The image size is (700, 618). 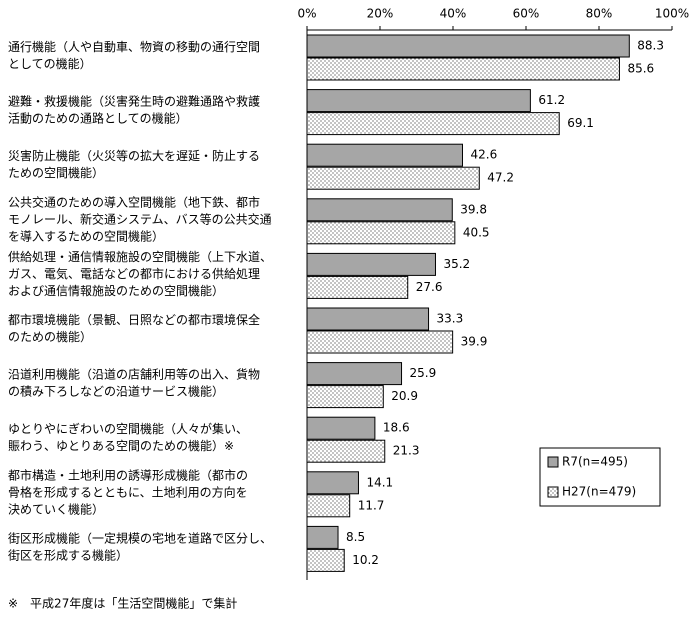 I want to click on value-label: 21.3, so click(x=406, y=451).